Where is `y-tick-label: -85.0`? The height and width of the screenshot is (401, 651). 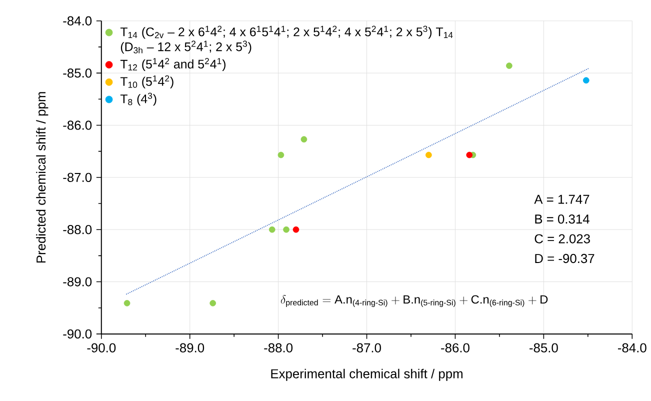
y-tick-label: -85.0 is located at coordinates (77, 73).